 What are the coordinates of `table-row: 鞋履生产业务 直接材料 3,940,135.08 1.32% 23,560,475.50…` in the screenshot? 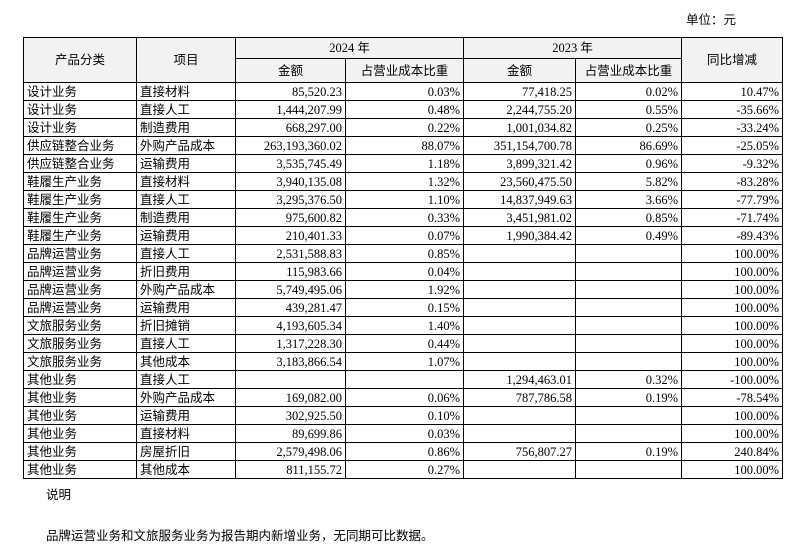 It's located at (403, 181).